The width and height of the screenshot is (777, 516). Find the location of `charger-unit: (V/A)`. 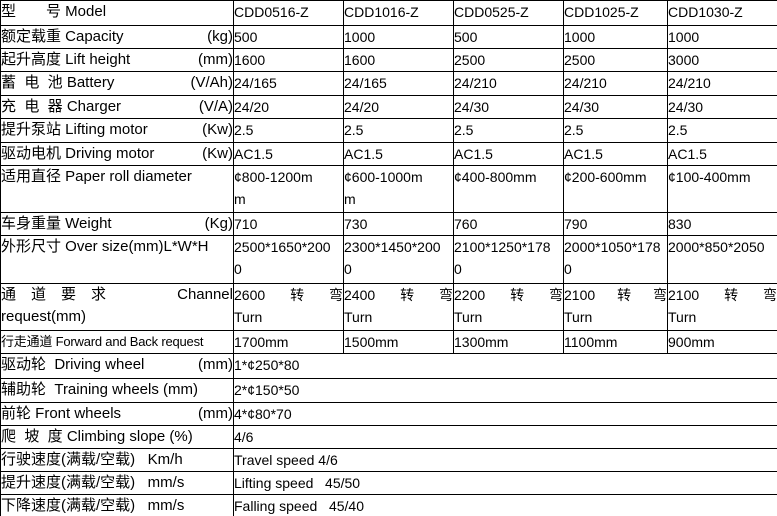

charger-unit: (V/A) is located at coordinates (215, 106).